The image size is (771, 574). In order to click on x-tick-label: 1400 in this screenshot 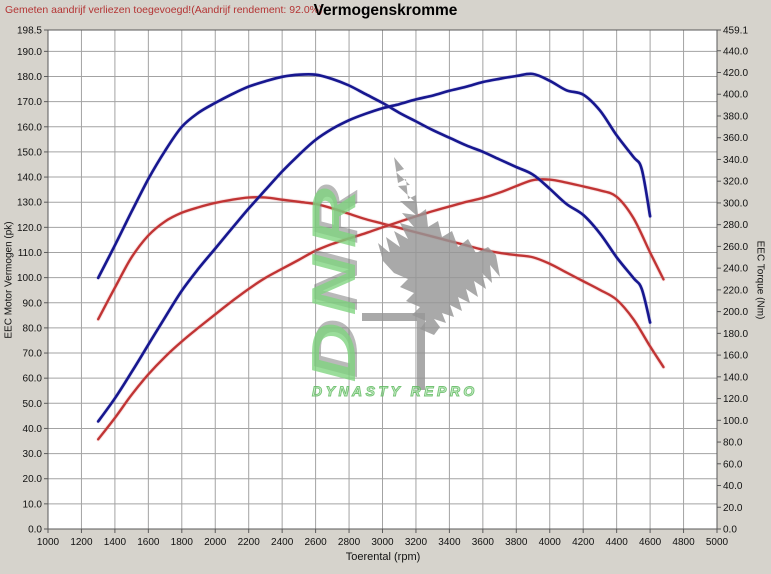, I will do `click(115, 542)`.